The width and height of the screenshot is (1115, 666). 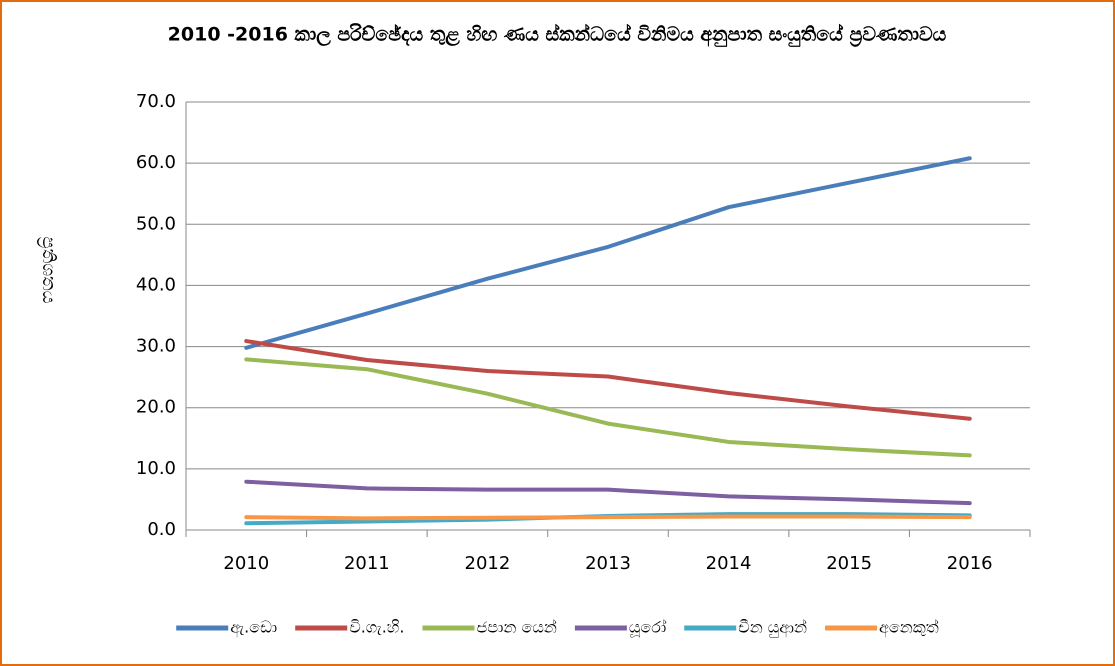 What do you see at coordinates (849, 563) in the screenshot?
I see `x-tick-label: 2015` at bounding box center [849, 563].